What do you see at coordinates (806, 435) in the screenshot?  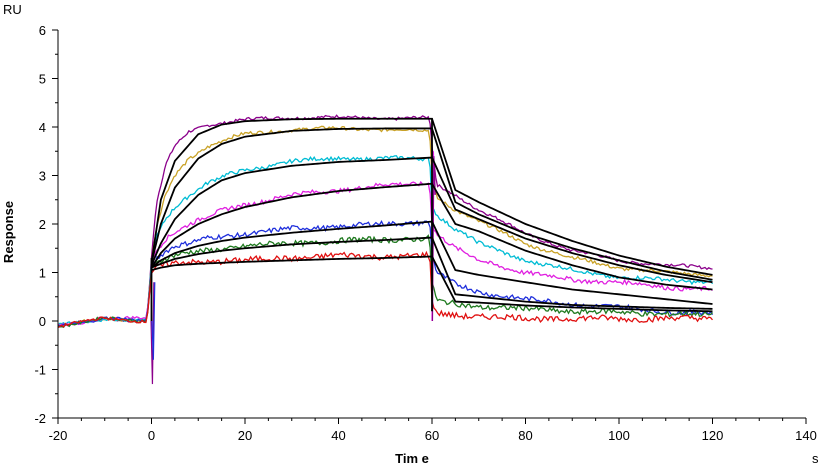 I see `x-tick-label: 140` at bounding box center [806, 435].